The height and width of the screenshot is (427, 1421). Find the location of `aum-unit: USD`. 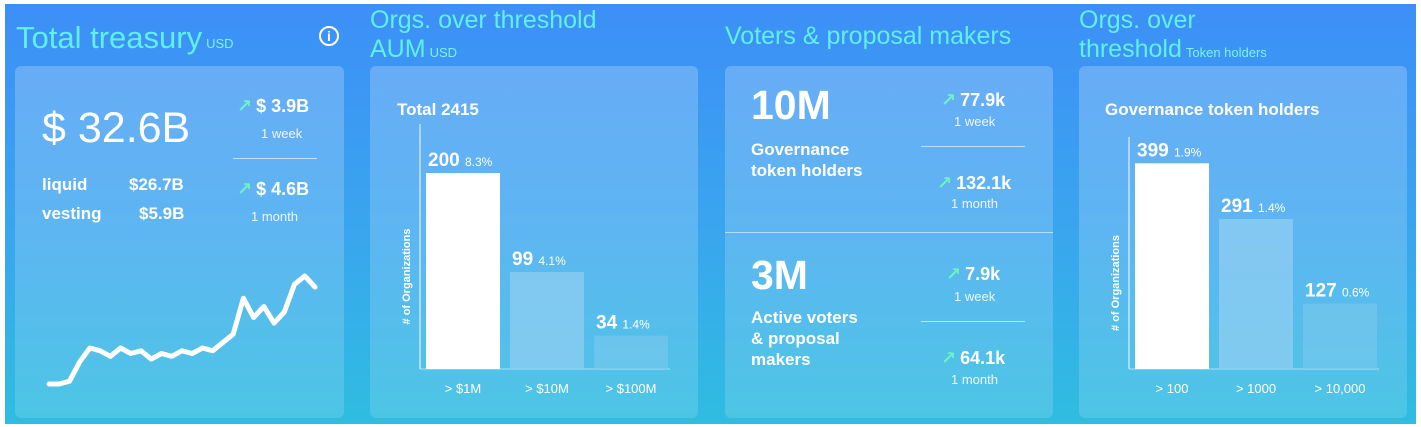

aum-unit: USD is located at coordinates (443, 52).